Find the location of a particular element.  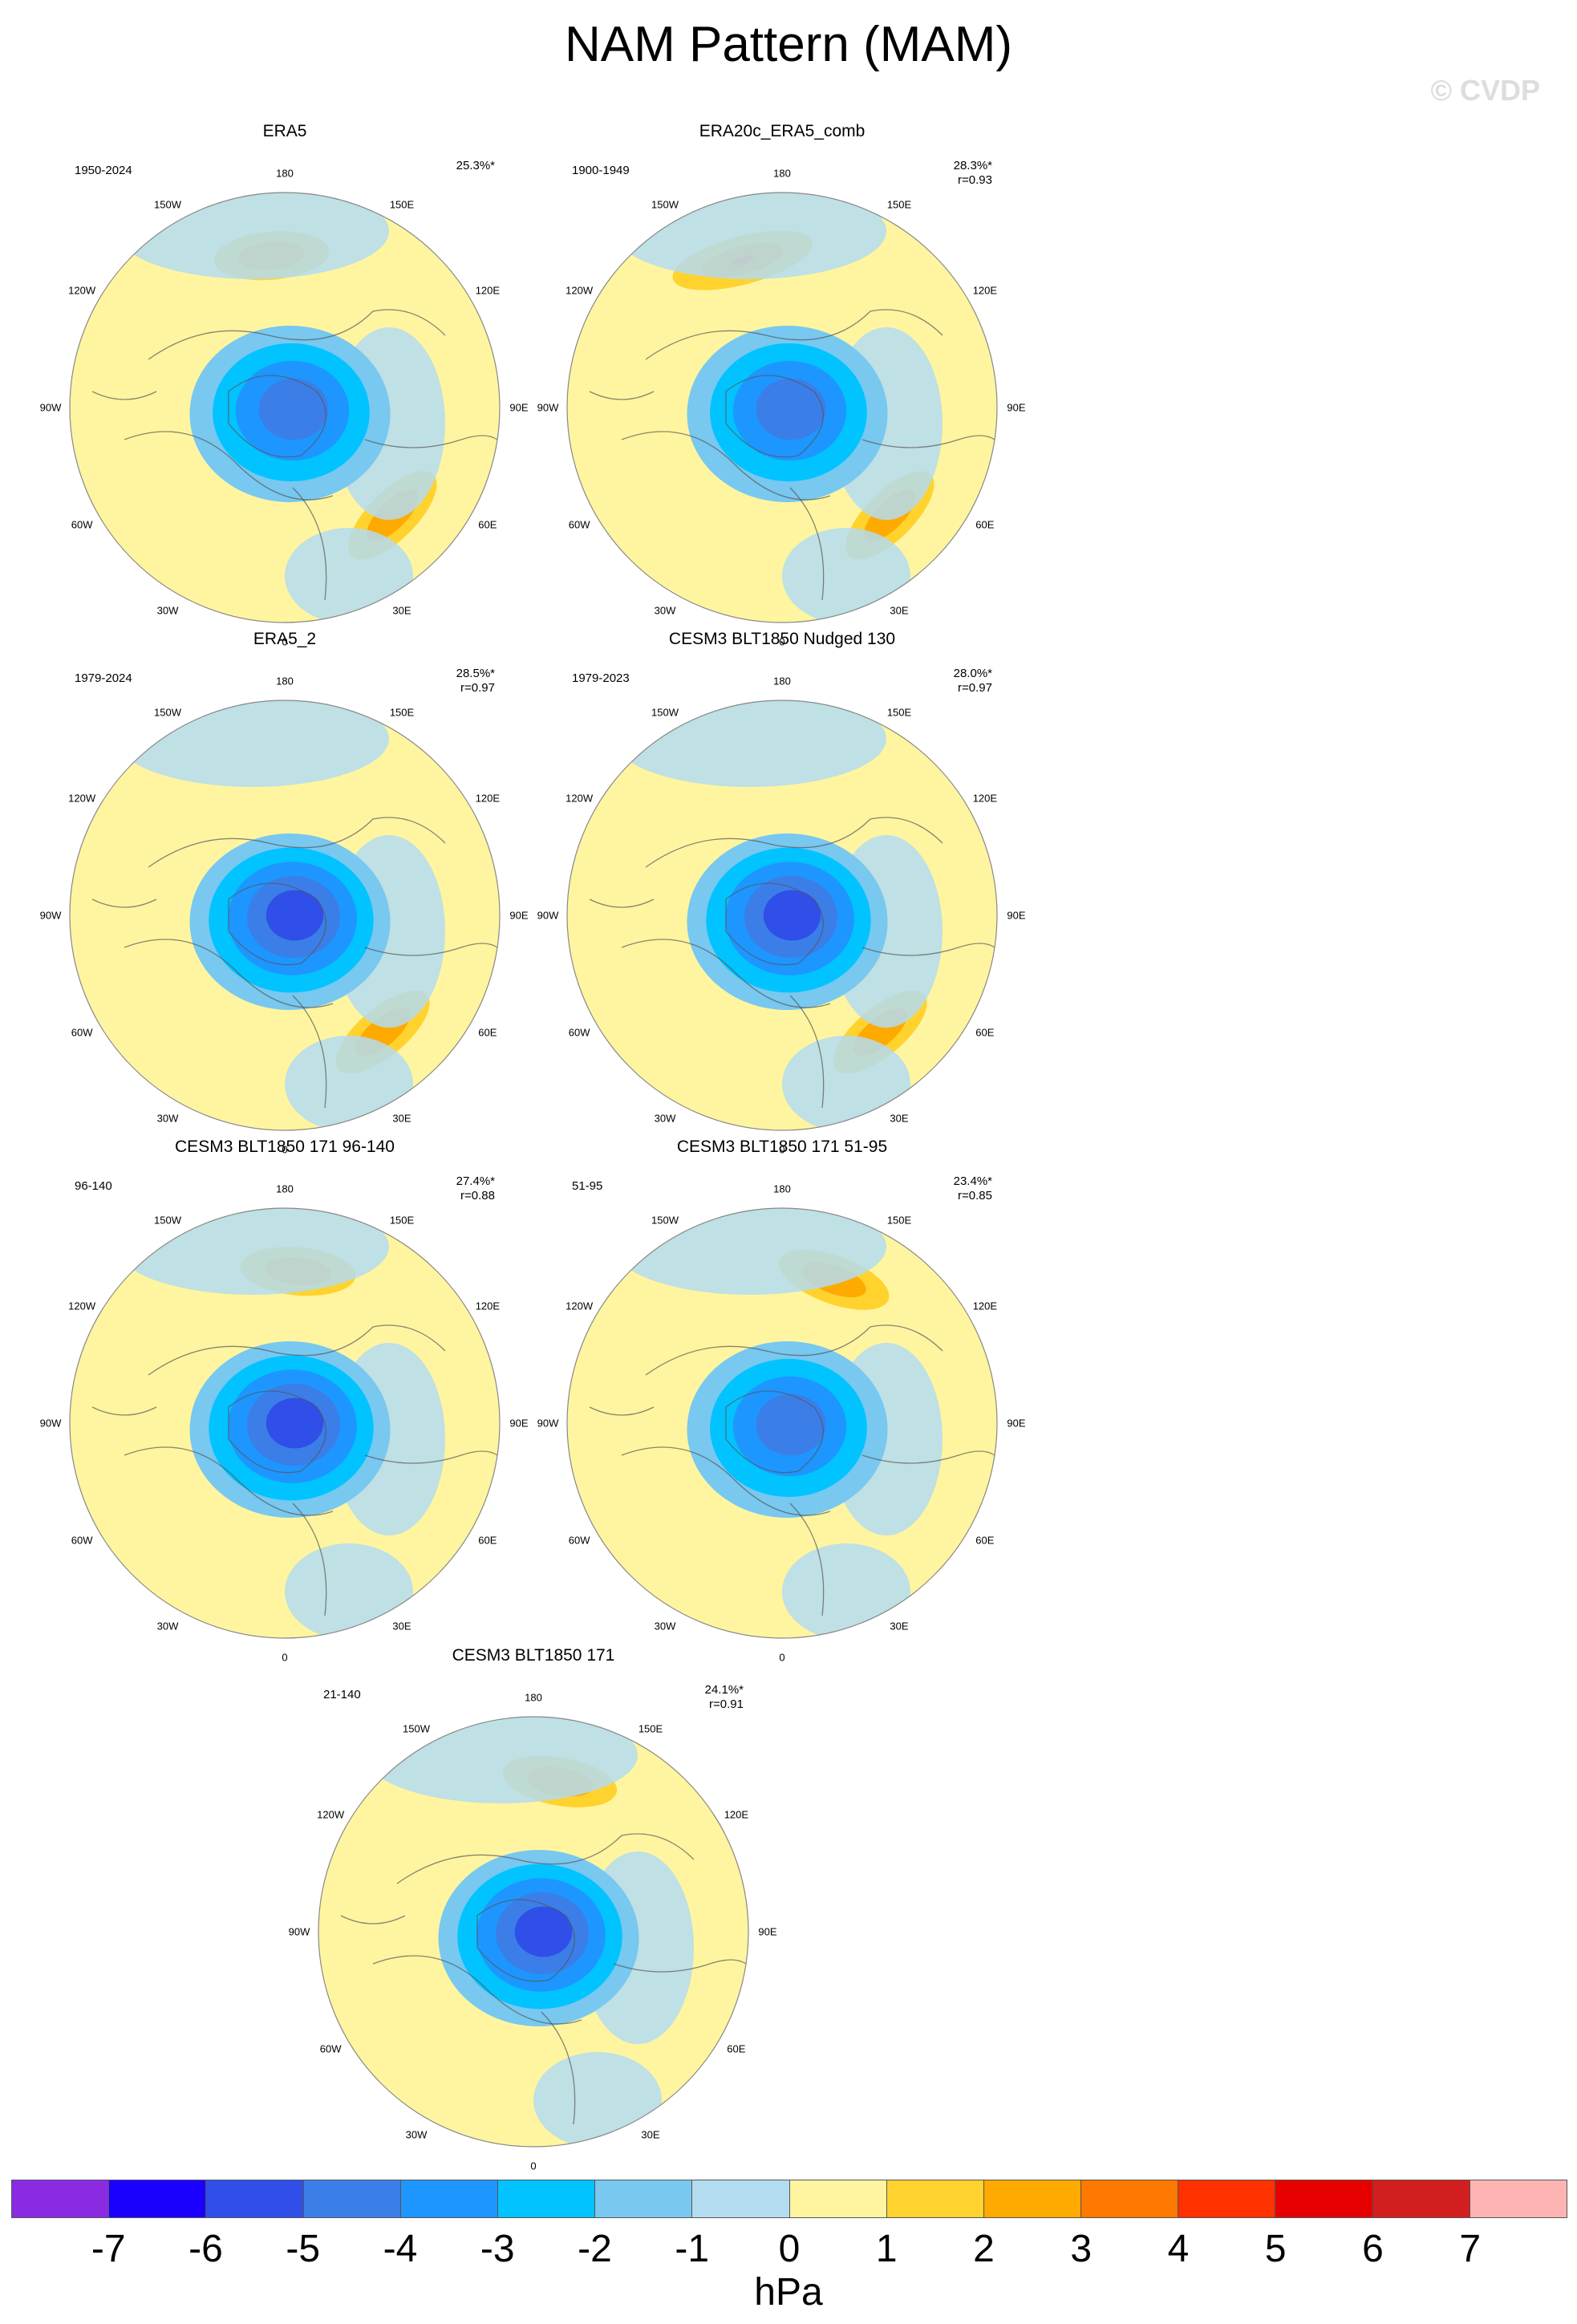

colorbar-tick-label: 0 is located at coordinates (789, 2249).